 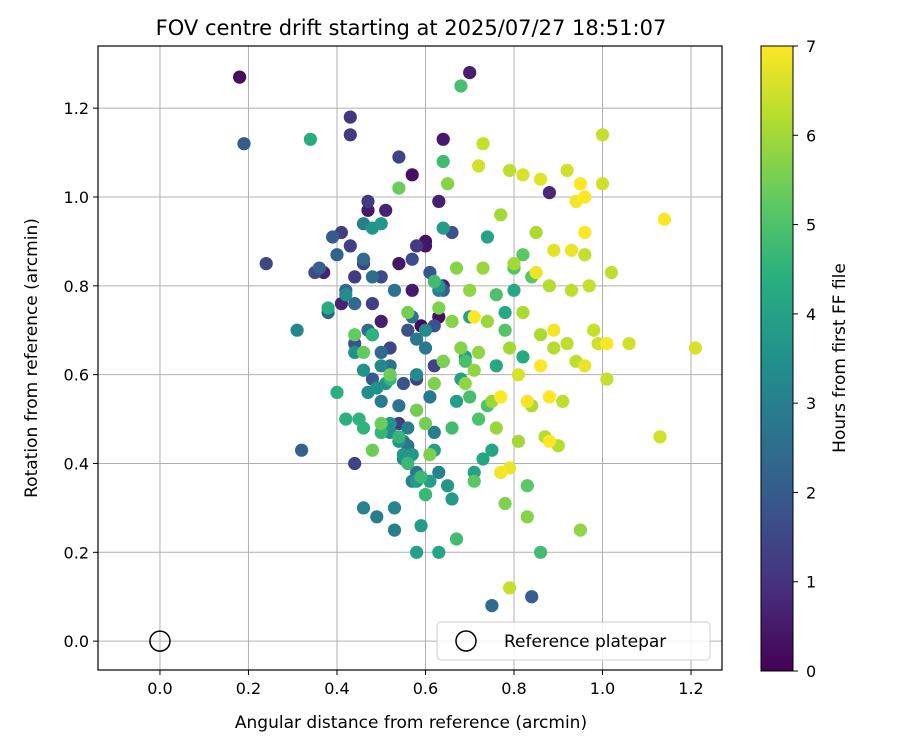 I want to click on y-tick-label: 0.8, so click(x=76, y=286).